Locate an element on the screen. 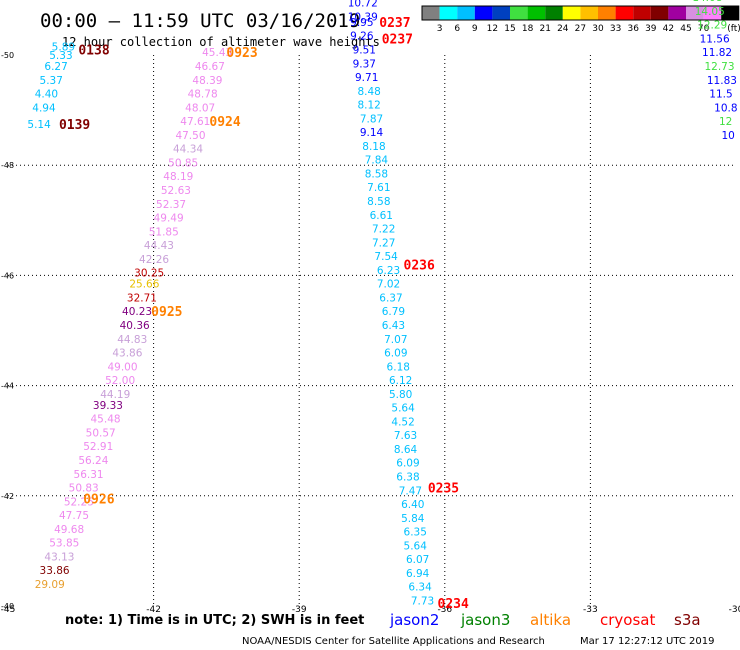 This screenshot has height=650, width=740. legend-jason2: jason2 is located at coordinates (414, 620).